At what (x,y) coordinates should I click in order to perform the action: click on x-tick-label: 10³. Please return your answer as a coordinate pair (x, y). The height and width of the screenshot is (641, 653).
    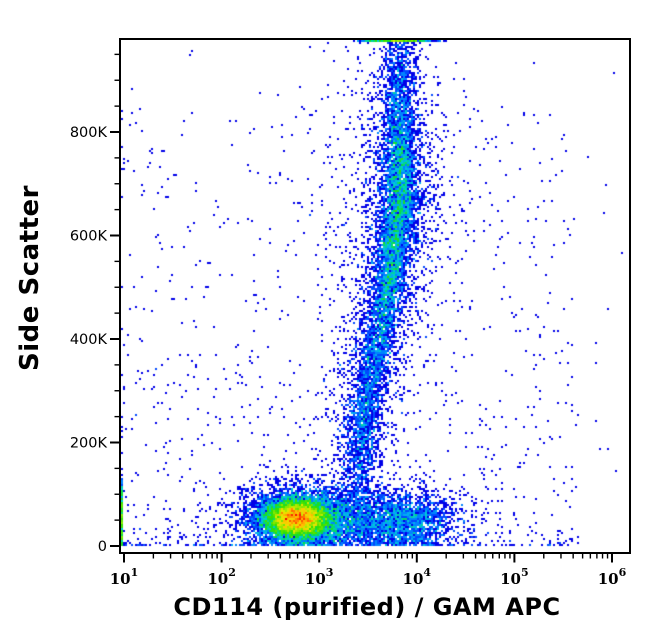
    Looking at the image, I should click on (319, 577).